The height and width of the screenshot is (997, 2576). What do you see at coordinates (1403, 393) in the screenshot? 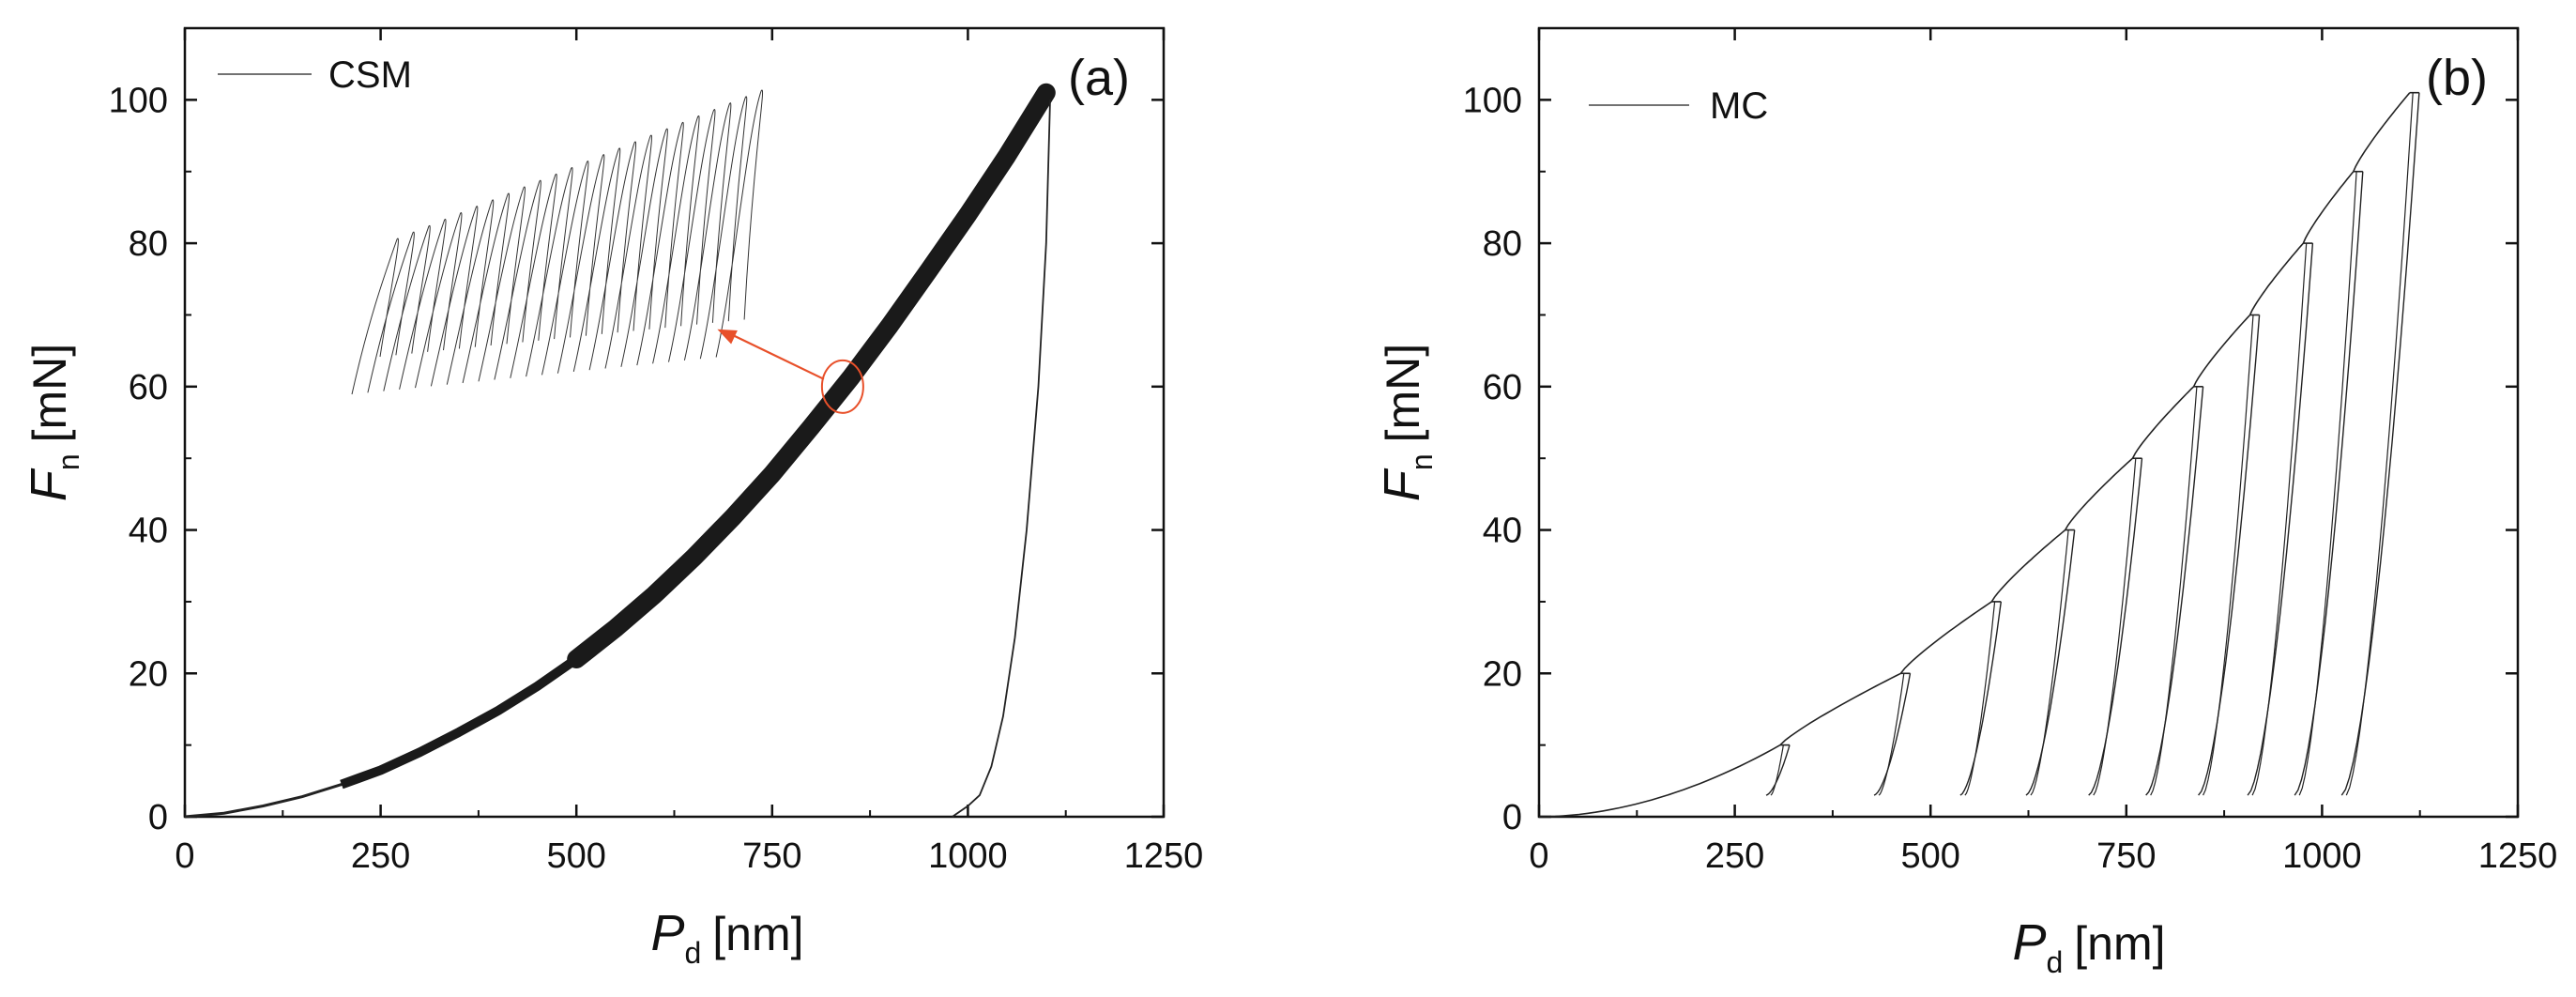
I see `y-axis-unit-b: [mN]` at bounding box center [1403, 393].